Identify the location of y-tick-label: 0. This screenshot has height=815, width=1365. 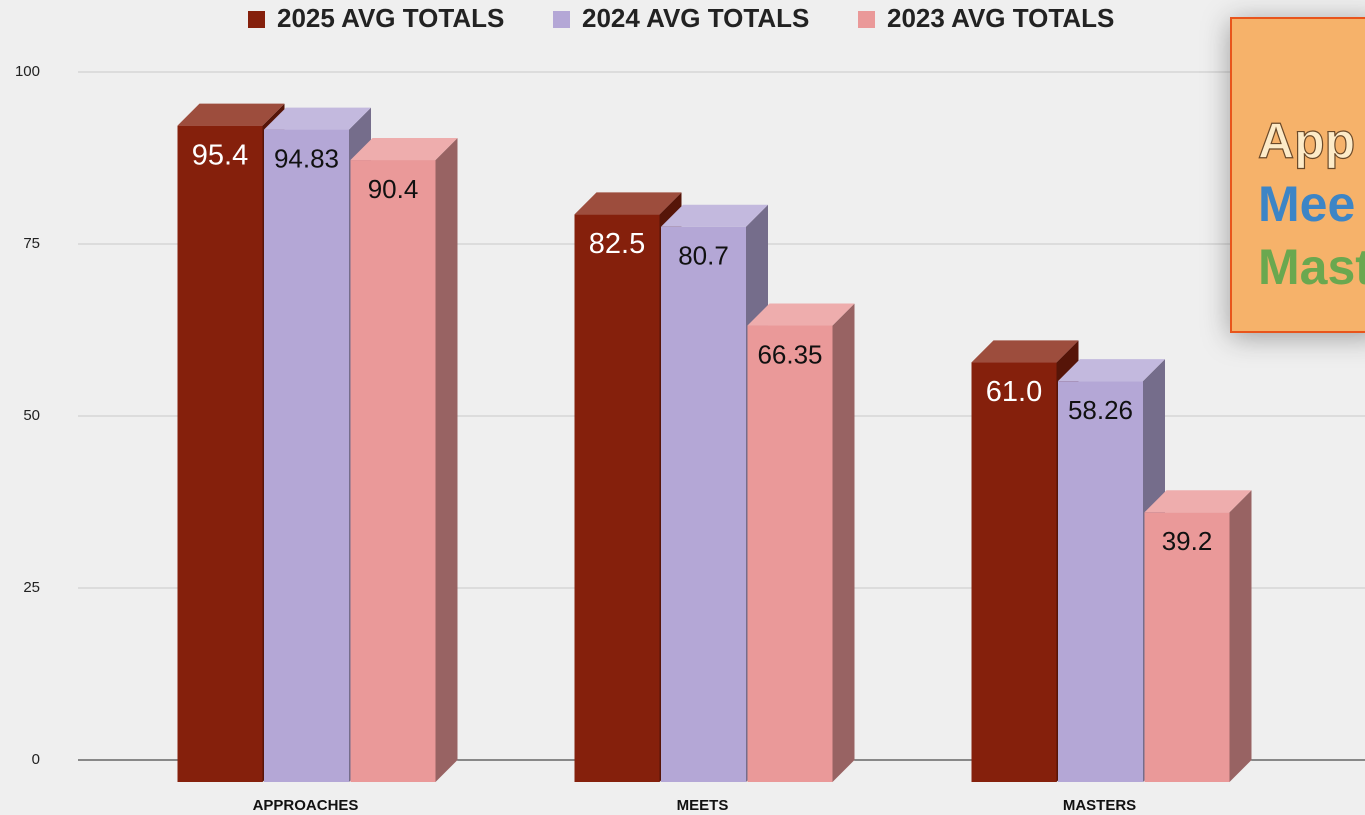
(36, 759).